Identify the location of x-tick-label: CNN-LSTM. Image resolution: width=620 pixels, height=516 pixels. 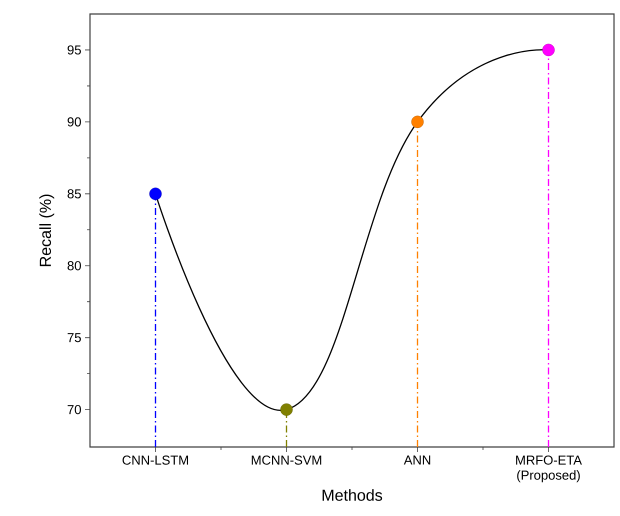
(155, 460).